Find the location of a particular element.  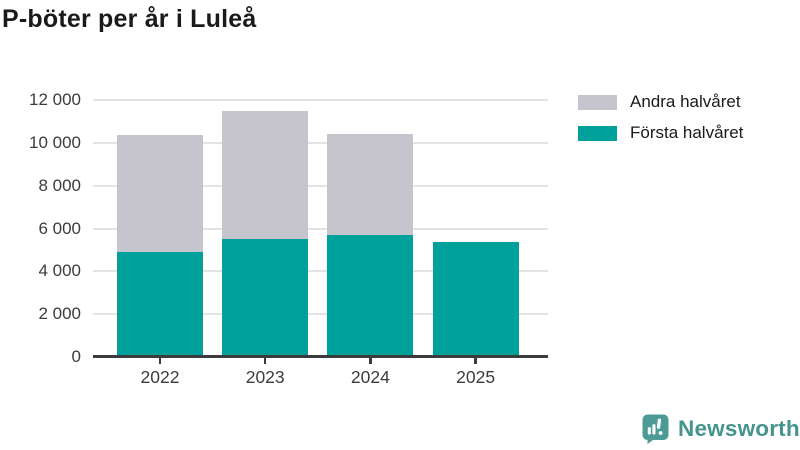

bar-segment-2023-första is located at coordinates (265, 297).